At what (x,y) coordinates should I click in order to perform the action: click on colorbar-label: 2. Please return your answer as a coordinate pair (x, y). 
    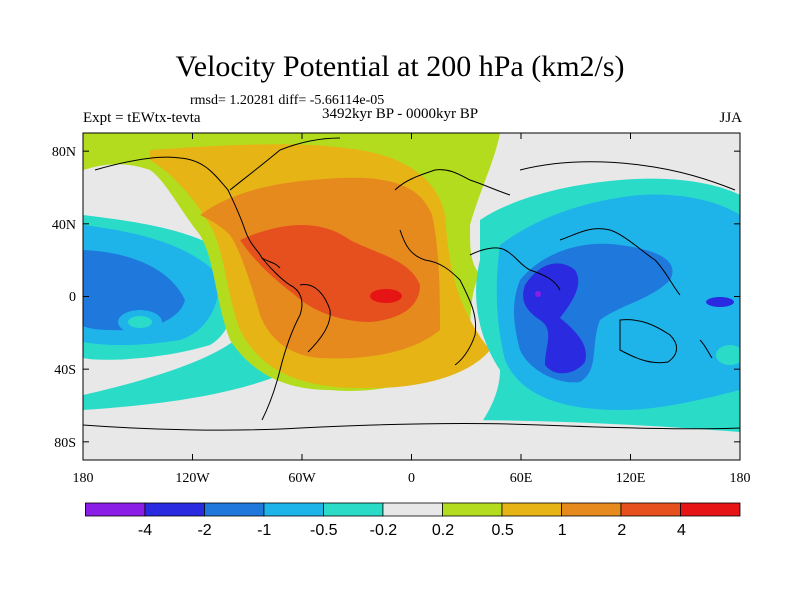
    Looking at the image, I should click on (621, 530).